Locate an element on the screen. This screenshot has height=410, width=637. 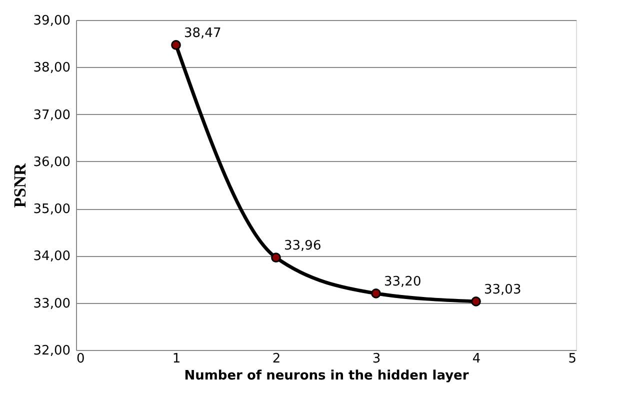
x-tick-label: 3 is located at coordinates (376, 359).